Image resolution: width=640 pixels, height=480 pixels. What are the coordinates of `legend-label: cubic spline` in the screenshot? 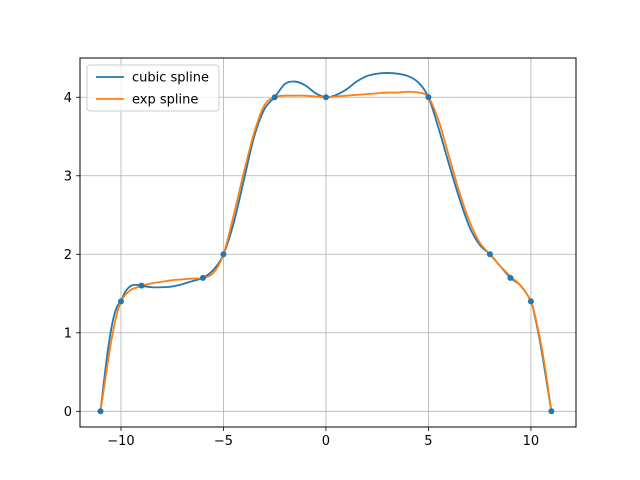 It's located at (170, 78).